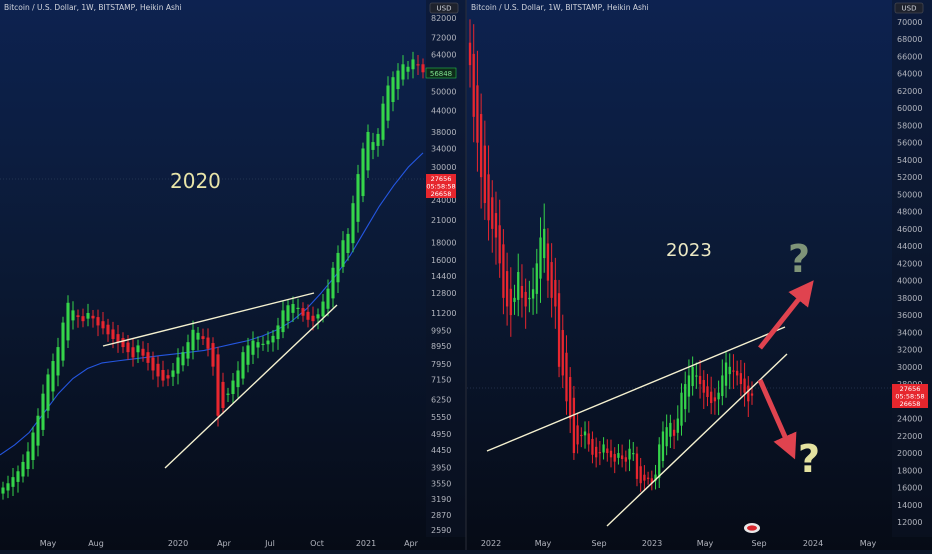 This screenshot has height=554, width=932. Describe the element at coordinates (441, 194) in the screenshot. I see `left-price-tag-line3: 26658` at that location.